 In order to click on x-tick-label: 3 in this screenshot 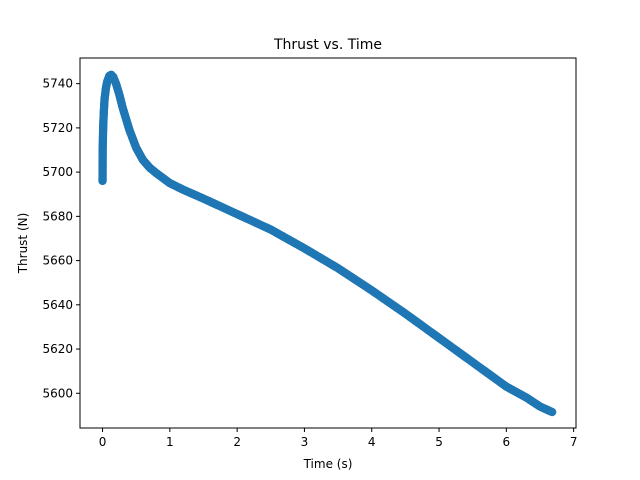, I will do `click(305, 442)`.